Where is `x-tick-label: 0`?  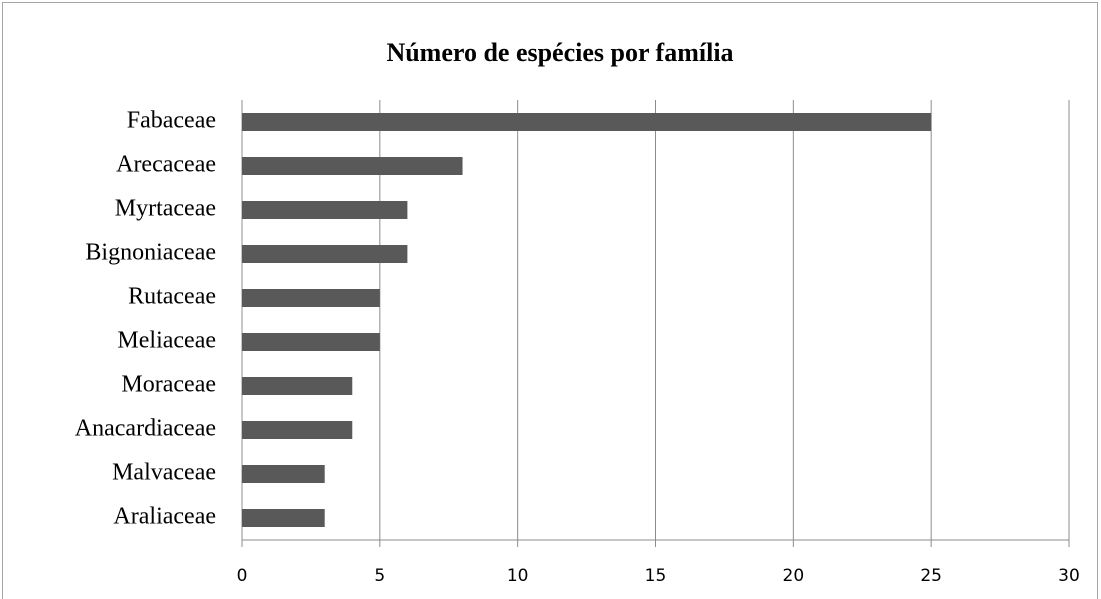 x-tick-label: 0 is located at coordinates (242, 576).